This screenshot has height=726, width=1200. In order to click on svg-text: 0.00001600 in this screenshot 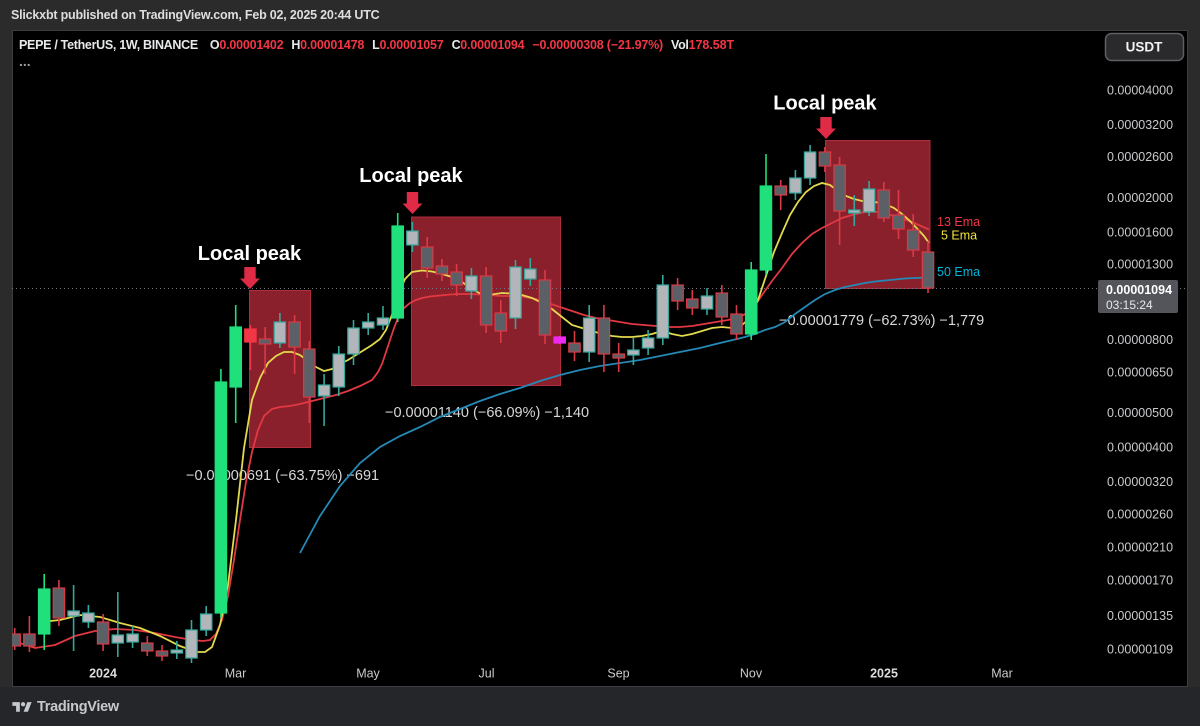, I will do `click(1140, 233)`.